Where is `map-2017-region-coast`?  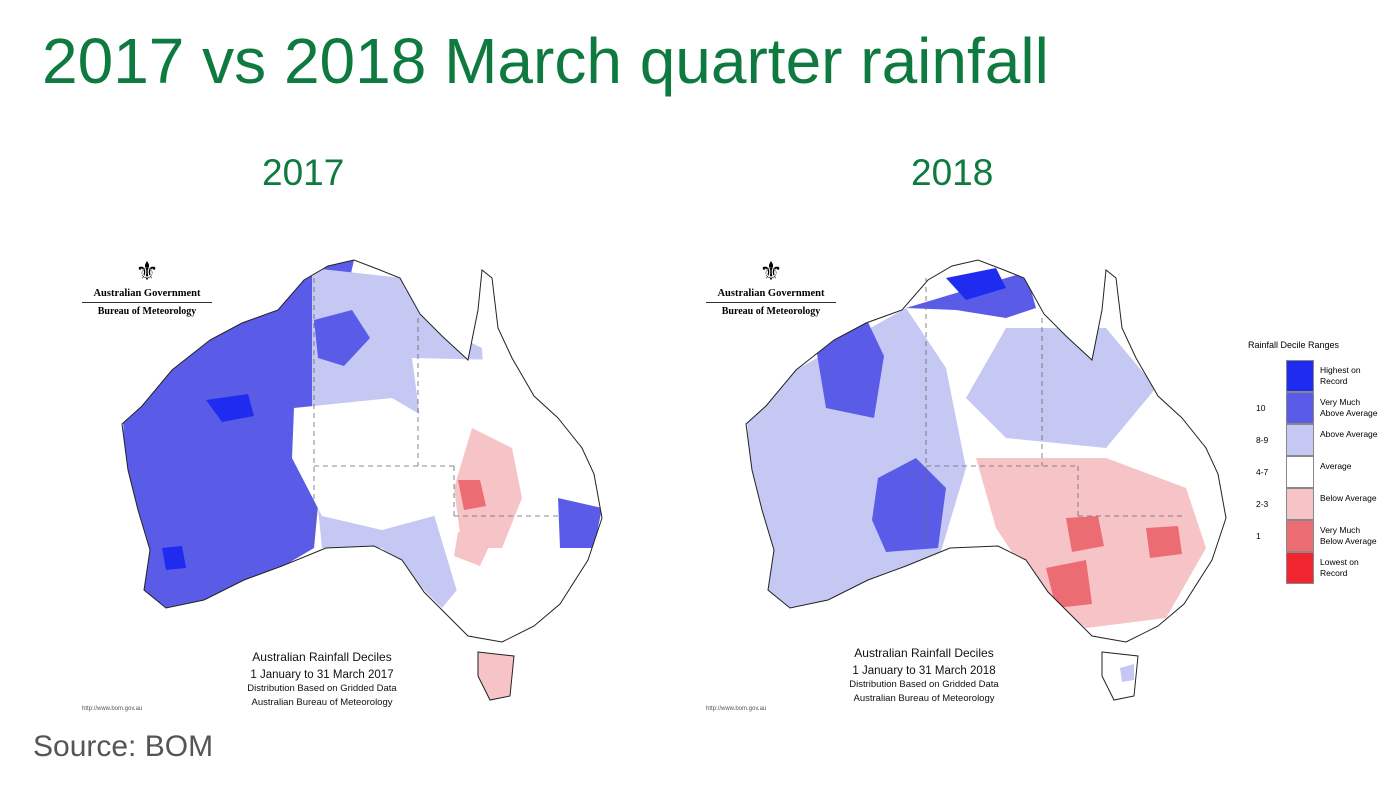 map-2017-region-coast is located at coordinates (580, 523).